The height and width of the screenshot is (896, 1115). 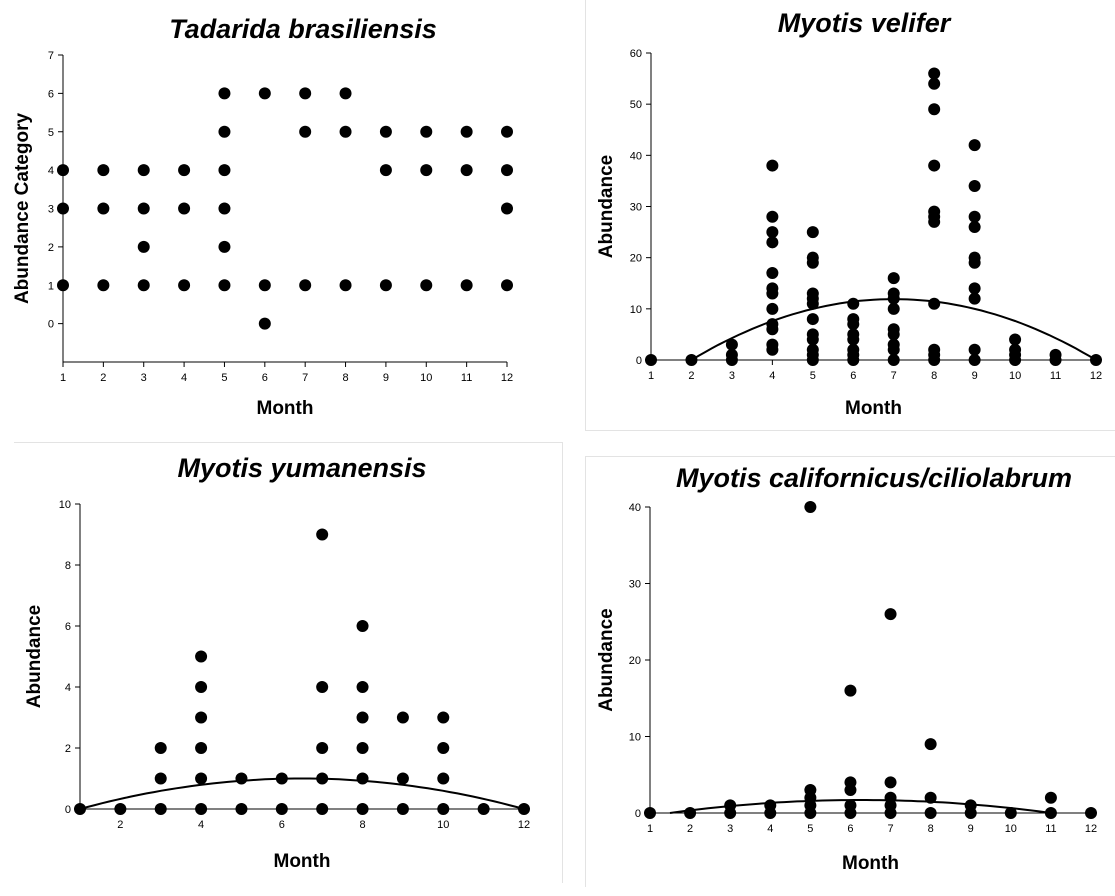 I want to click on y-tick-label: 50, so click(x=636, y=105).